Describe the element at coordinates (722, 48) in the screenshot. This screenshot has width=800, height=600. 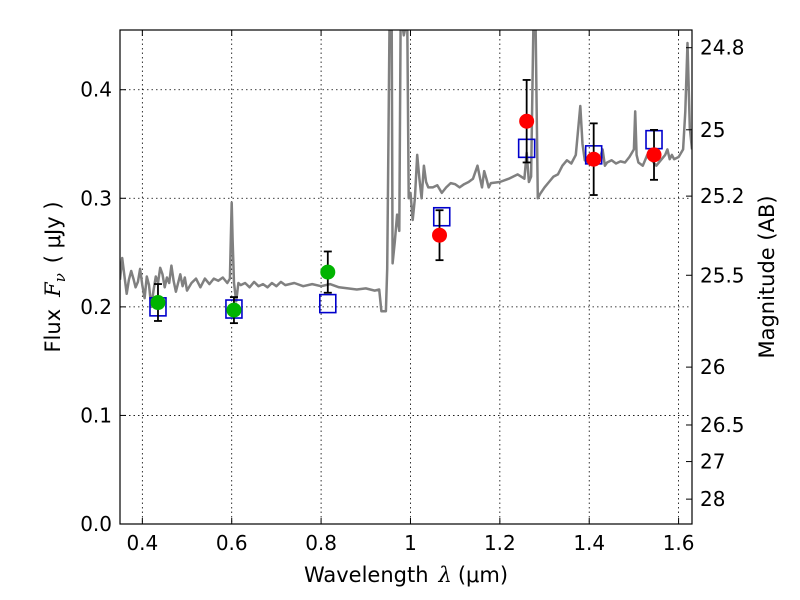
I see `y2-tick-label: 24.8` at that location.